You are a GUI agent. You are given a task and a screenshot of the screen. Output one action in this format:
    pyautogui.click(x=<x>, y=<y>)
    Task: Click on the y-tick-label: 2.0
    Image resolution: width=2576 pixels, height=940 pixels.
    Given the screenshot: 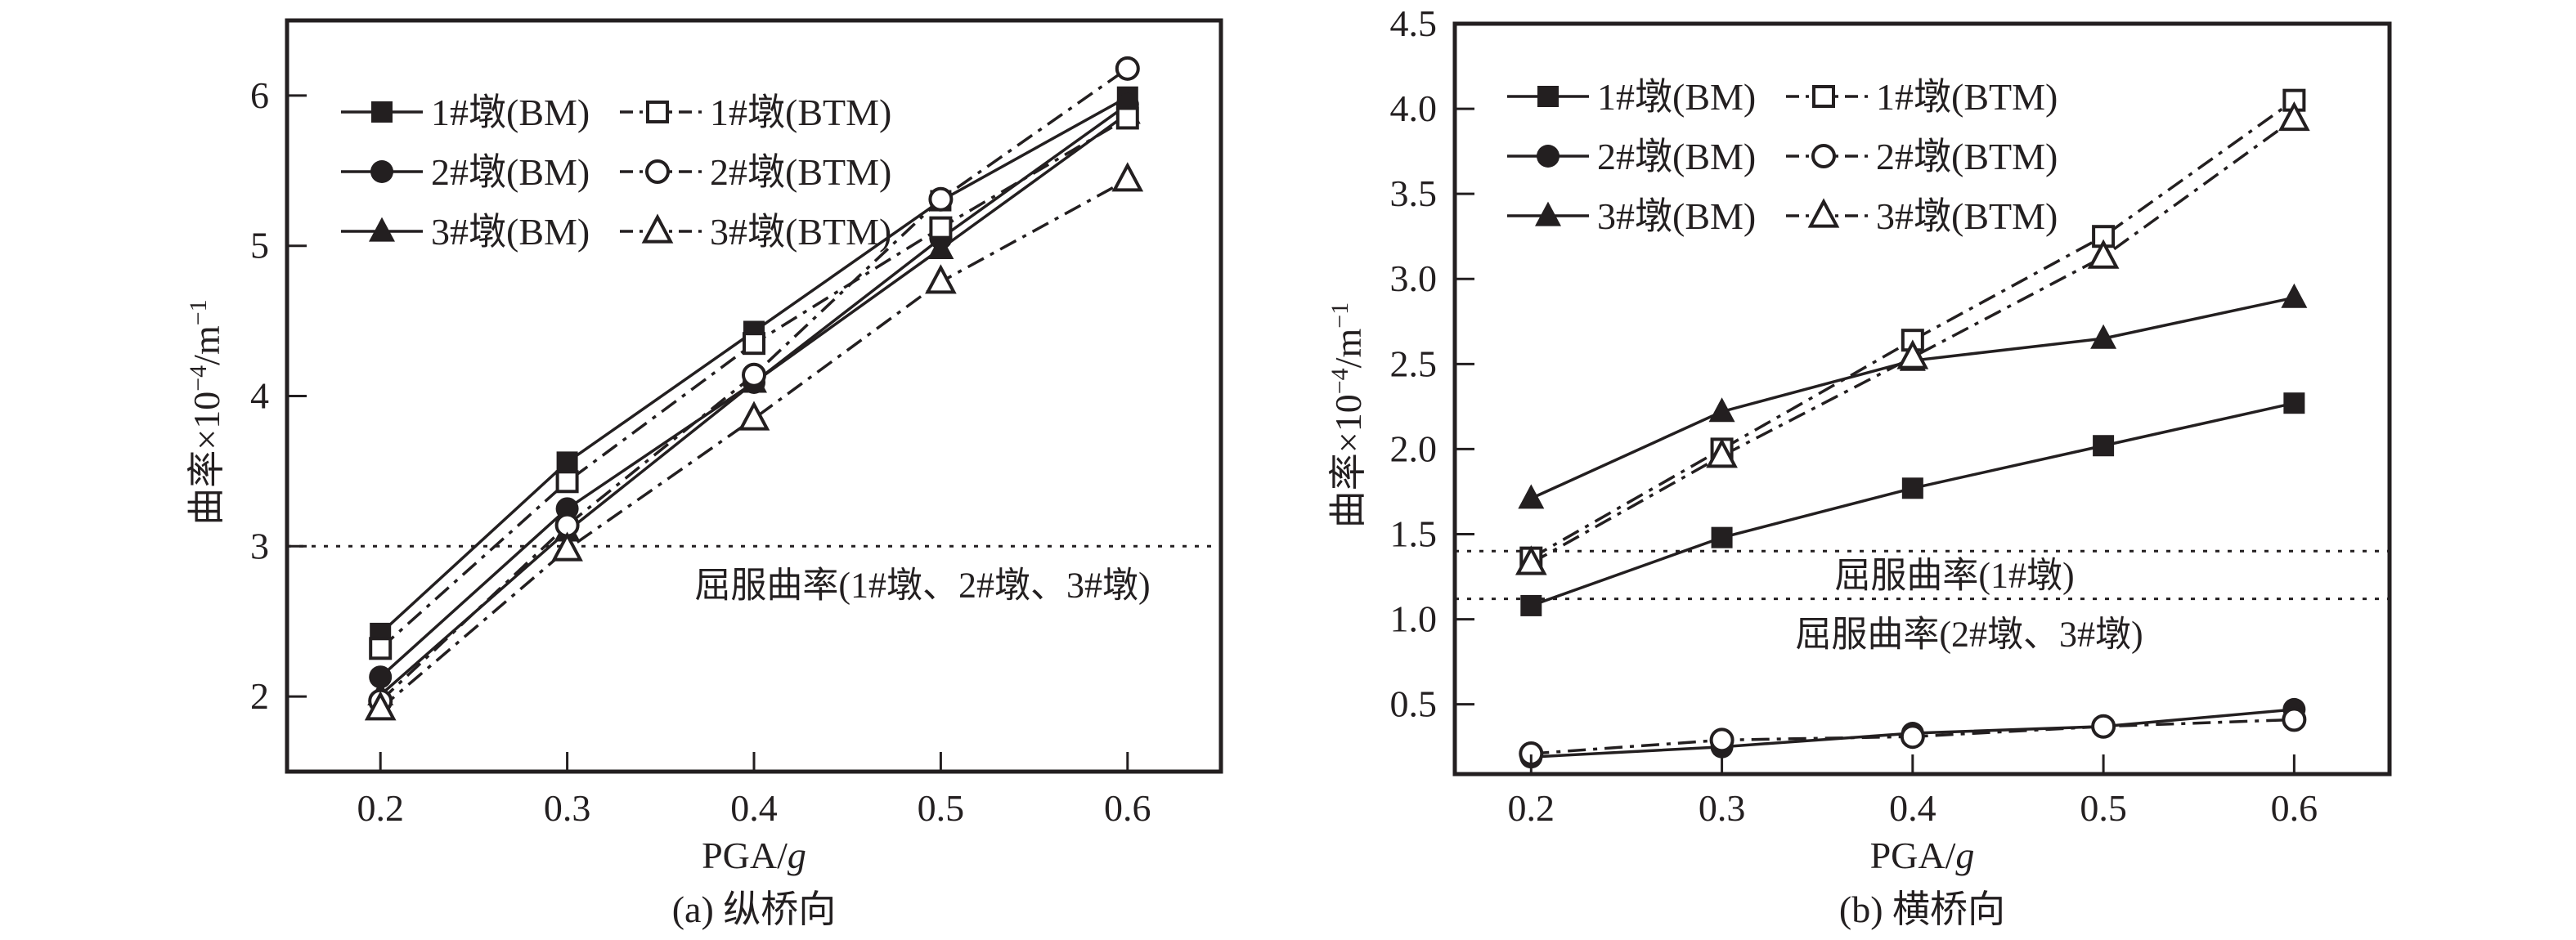 What is the action you would take?
    pyautogui.click(x=1414, y=448)
    